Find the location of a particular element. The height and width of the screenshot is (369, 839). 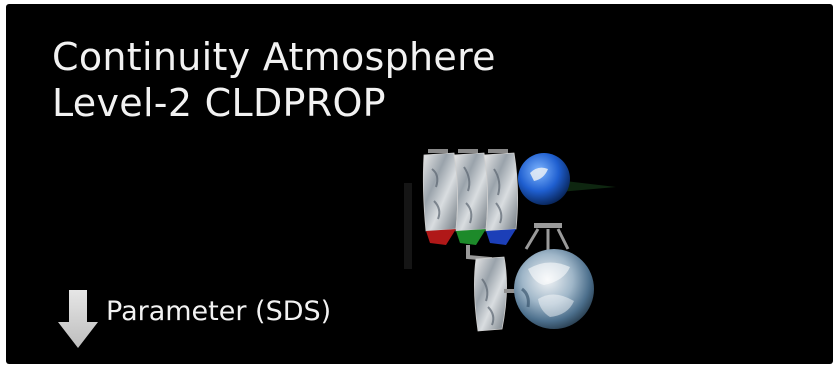

page-title: Continuity Atmosphere Level-2 CLDPROP is located at coordinates (274, 80).